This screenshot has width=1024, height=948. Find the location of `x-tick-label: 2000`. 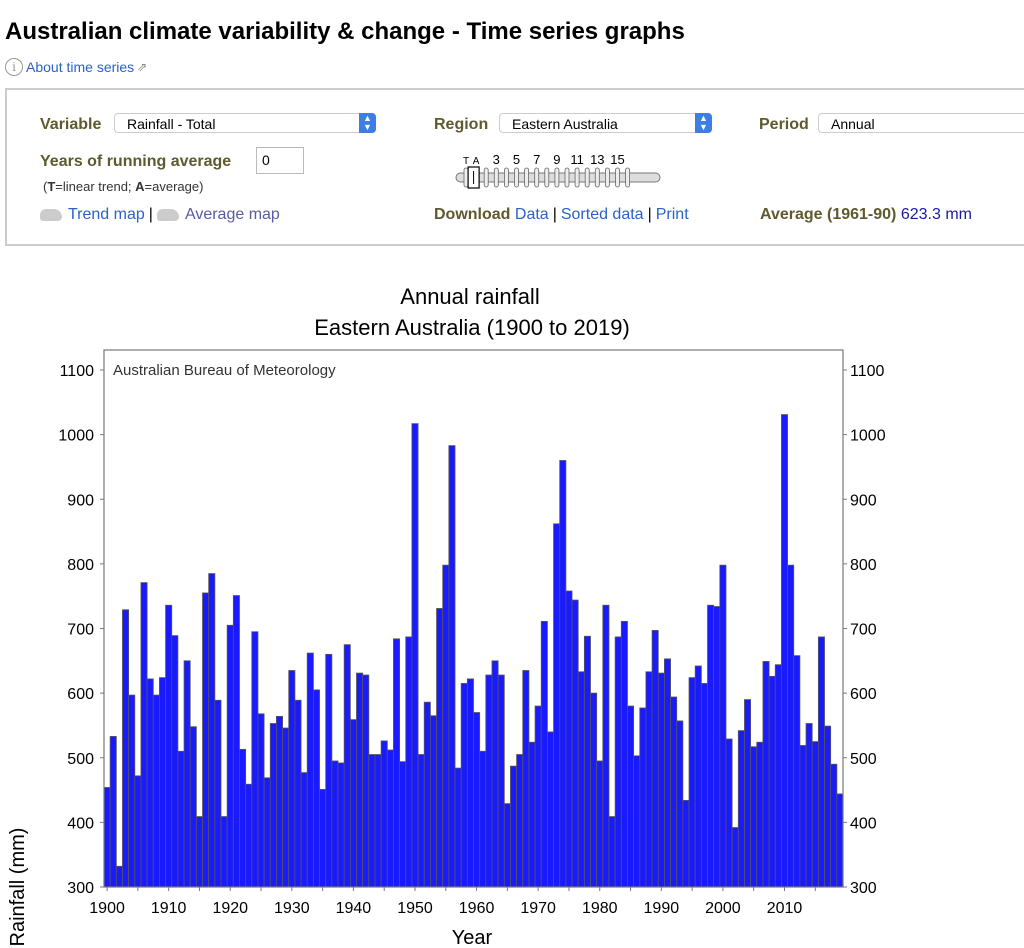

x-tick-label: 2000 is located at coordinates (723, 908).